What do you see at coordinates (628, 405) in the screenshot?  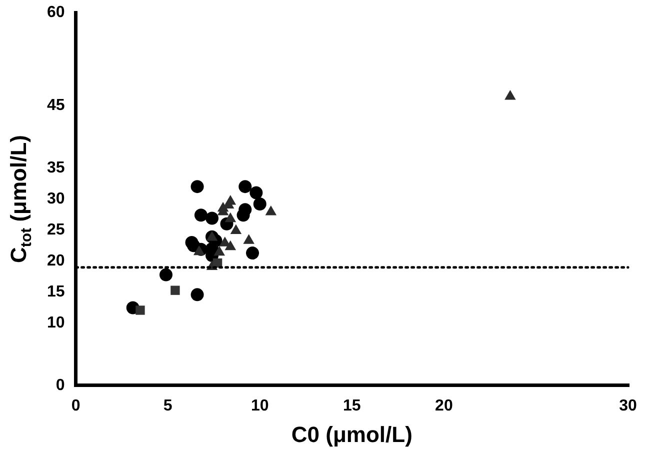 I see `x-tick-label: 30` at bounding box center [628, 405].